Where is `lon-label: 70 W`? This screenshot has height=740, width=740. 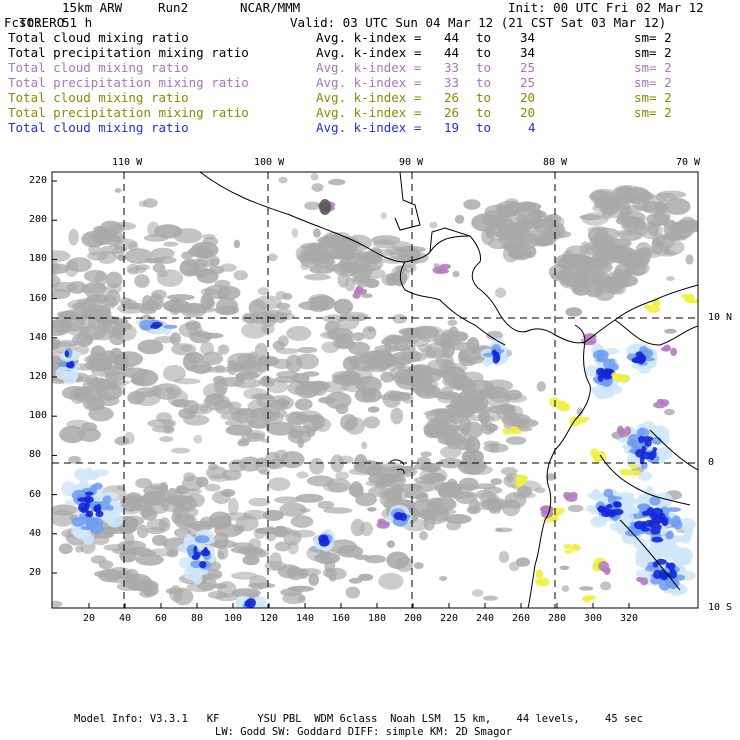
lon-label: 70 W is located at coordinates (688, 162).